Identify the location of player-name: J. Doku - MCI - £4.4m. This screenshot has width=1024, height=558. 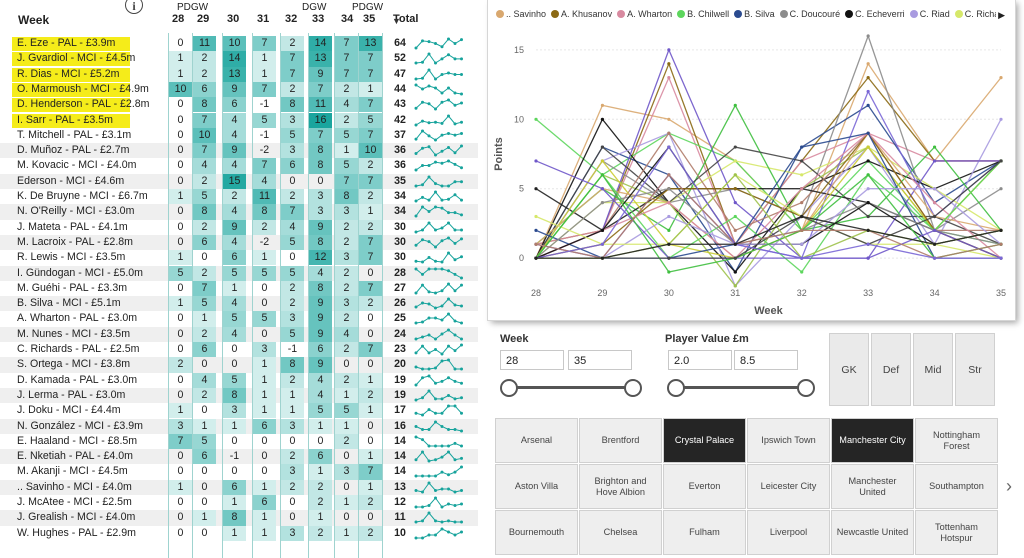
(69, 410).